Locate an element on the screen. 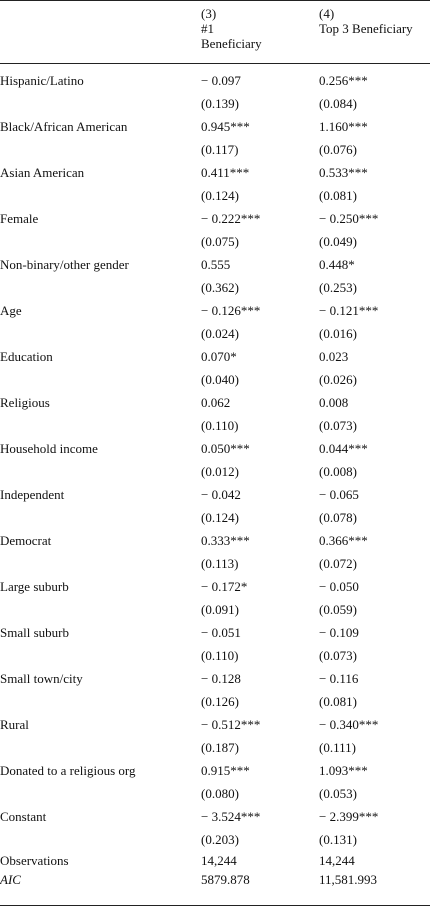  standard-error-col4: (0.078) is located at coordinates (338, 517).